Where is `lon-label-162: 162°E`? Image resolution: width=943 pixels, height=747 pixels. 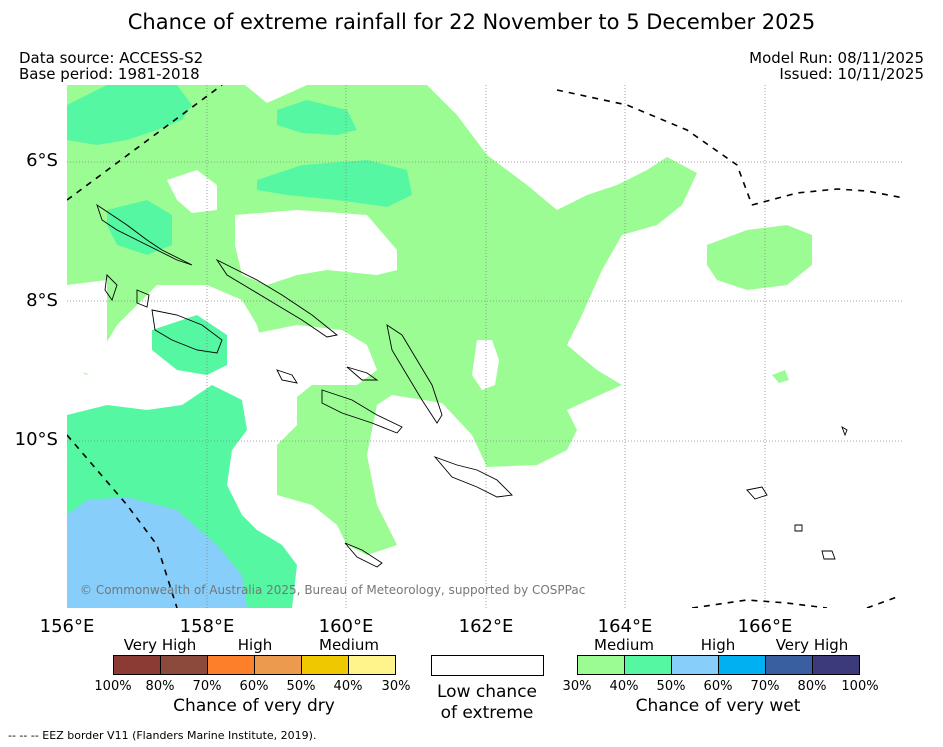
lon-label-162: 162°E is located at coordinates (486, 626).